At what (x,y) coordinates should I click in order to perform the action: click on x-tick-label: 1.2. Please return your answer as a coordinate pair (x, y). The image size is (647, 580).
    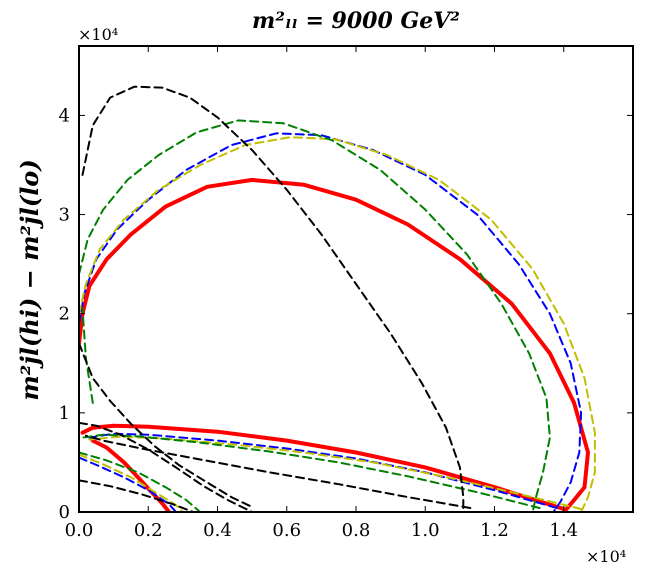
    Looking at the image, I should click on (494, 530).